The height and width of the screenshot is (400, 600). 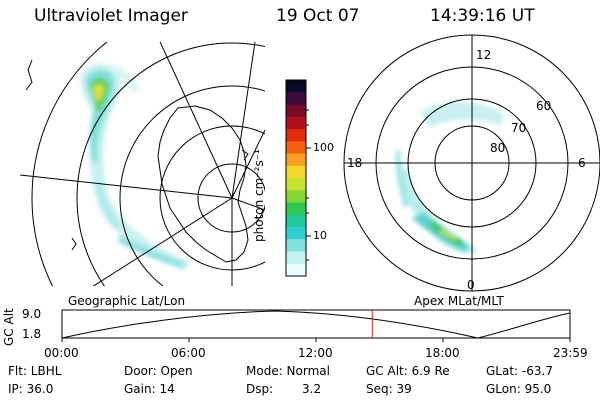 I want to click on colorbar-tick-10: 10, so click(x=320, y=235).